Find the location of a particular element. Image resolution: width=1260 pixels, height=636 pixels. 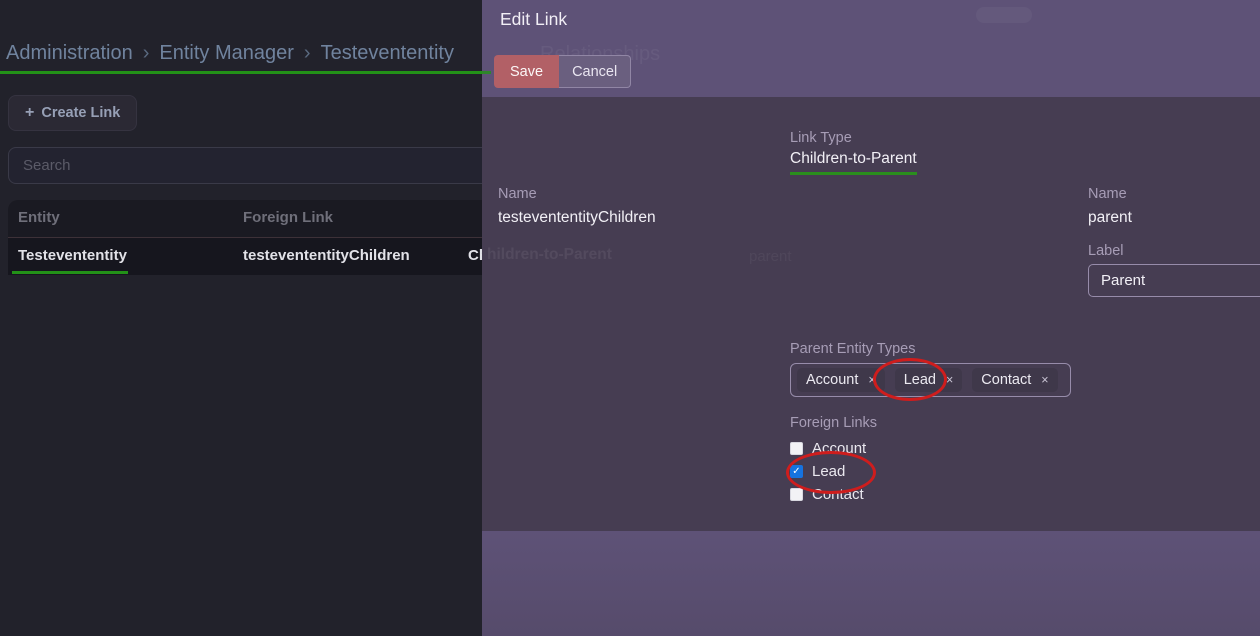

name-right-label: Name is located at coordinates (1107, 194).